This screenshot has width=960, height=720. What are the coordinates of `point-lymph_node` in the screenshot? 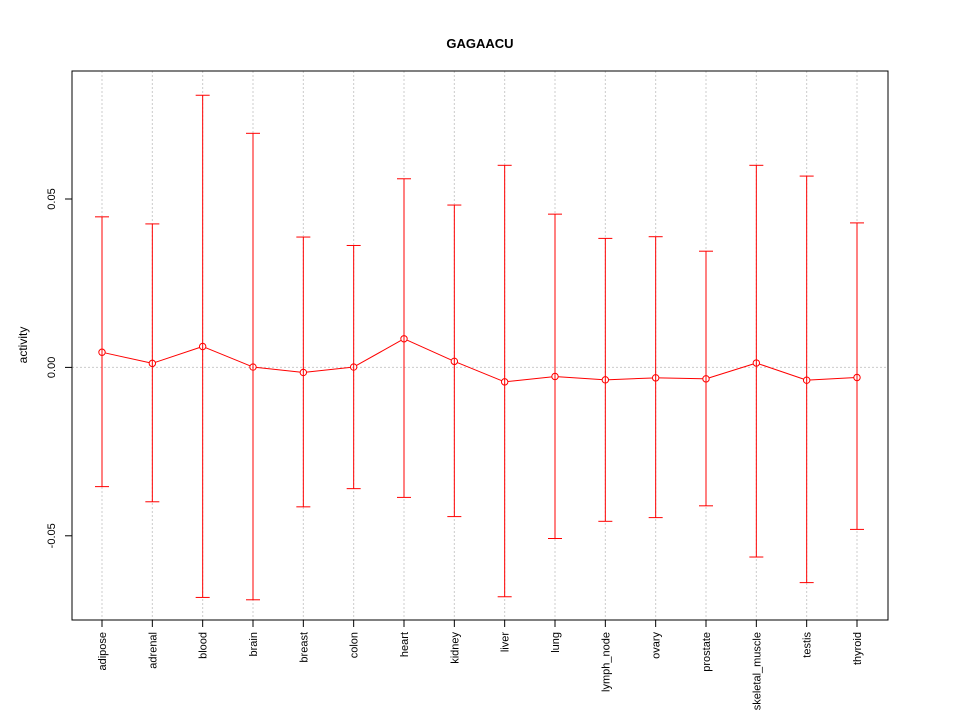 It's located at (605, 380).